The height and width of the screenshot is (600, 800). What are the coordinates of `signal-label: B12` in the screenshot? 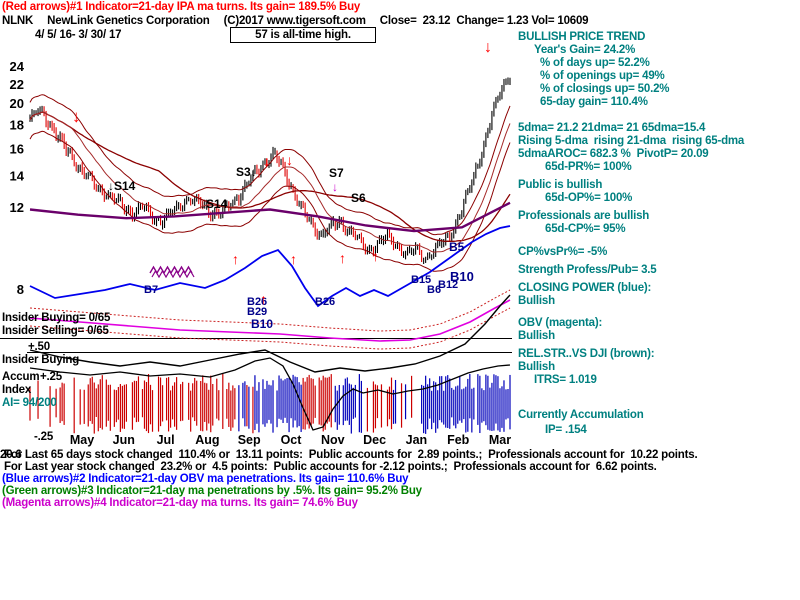 It's located at (448, 285).